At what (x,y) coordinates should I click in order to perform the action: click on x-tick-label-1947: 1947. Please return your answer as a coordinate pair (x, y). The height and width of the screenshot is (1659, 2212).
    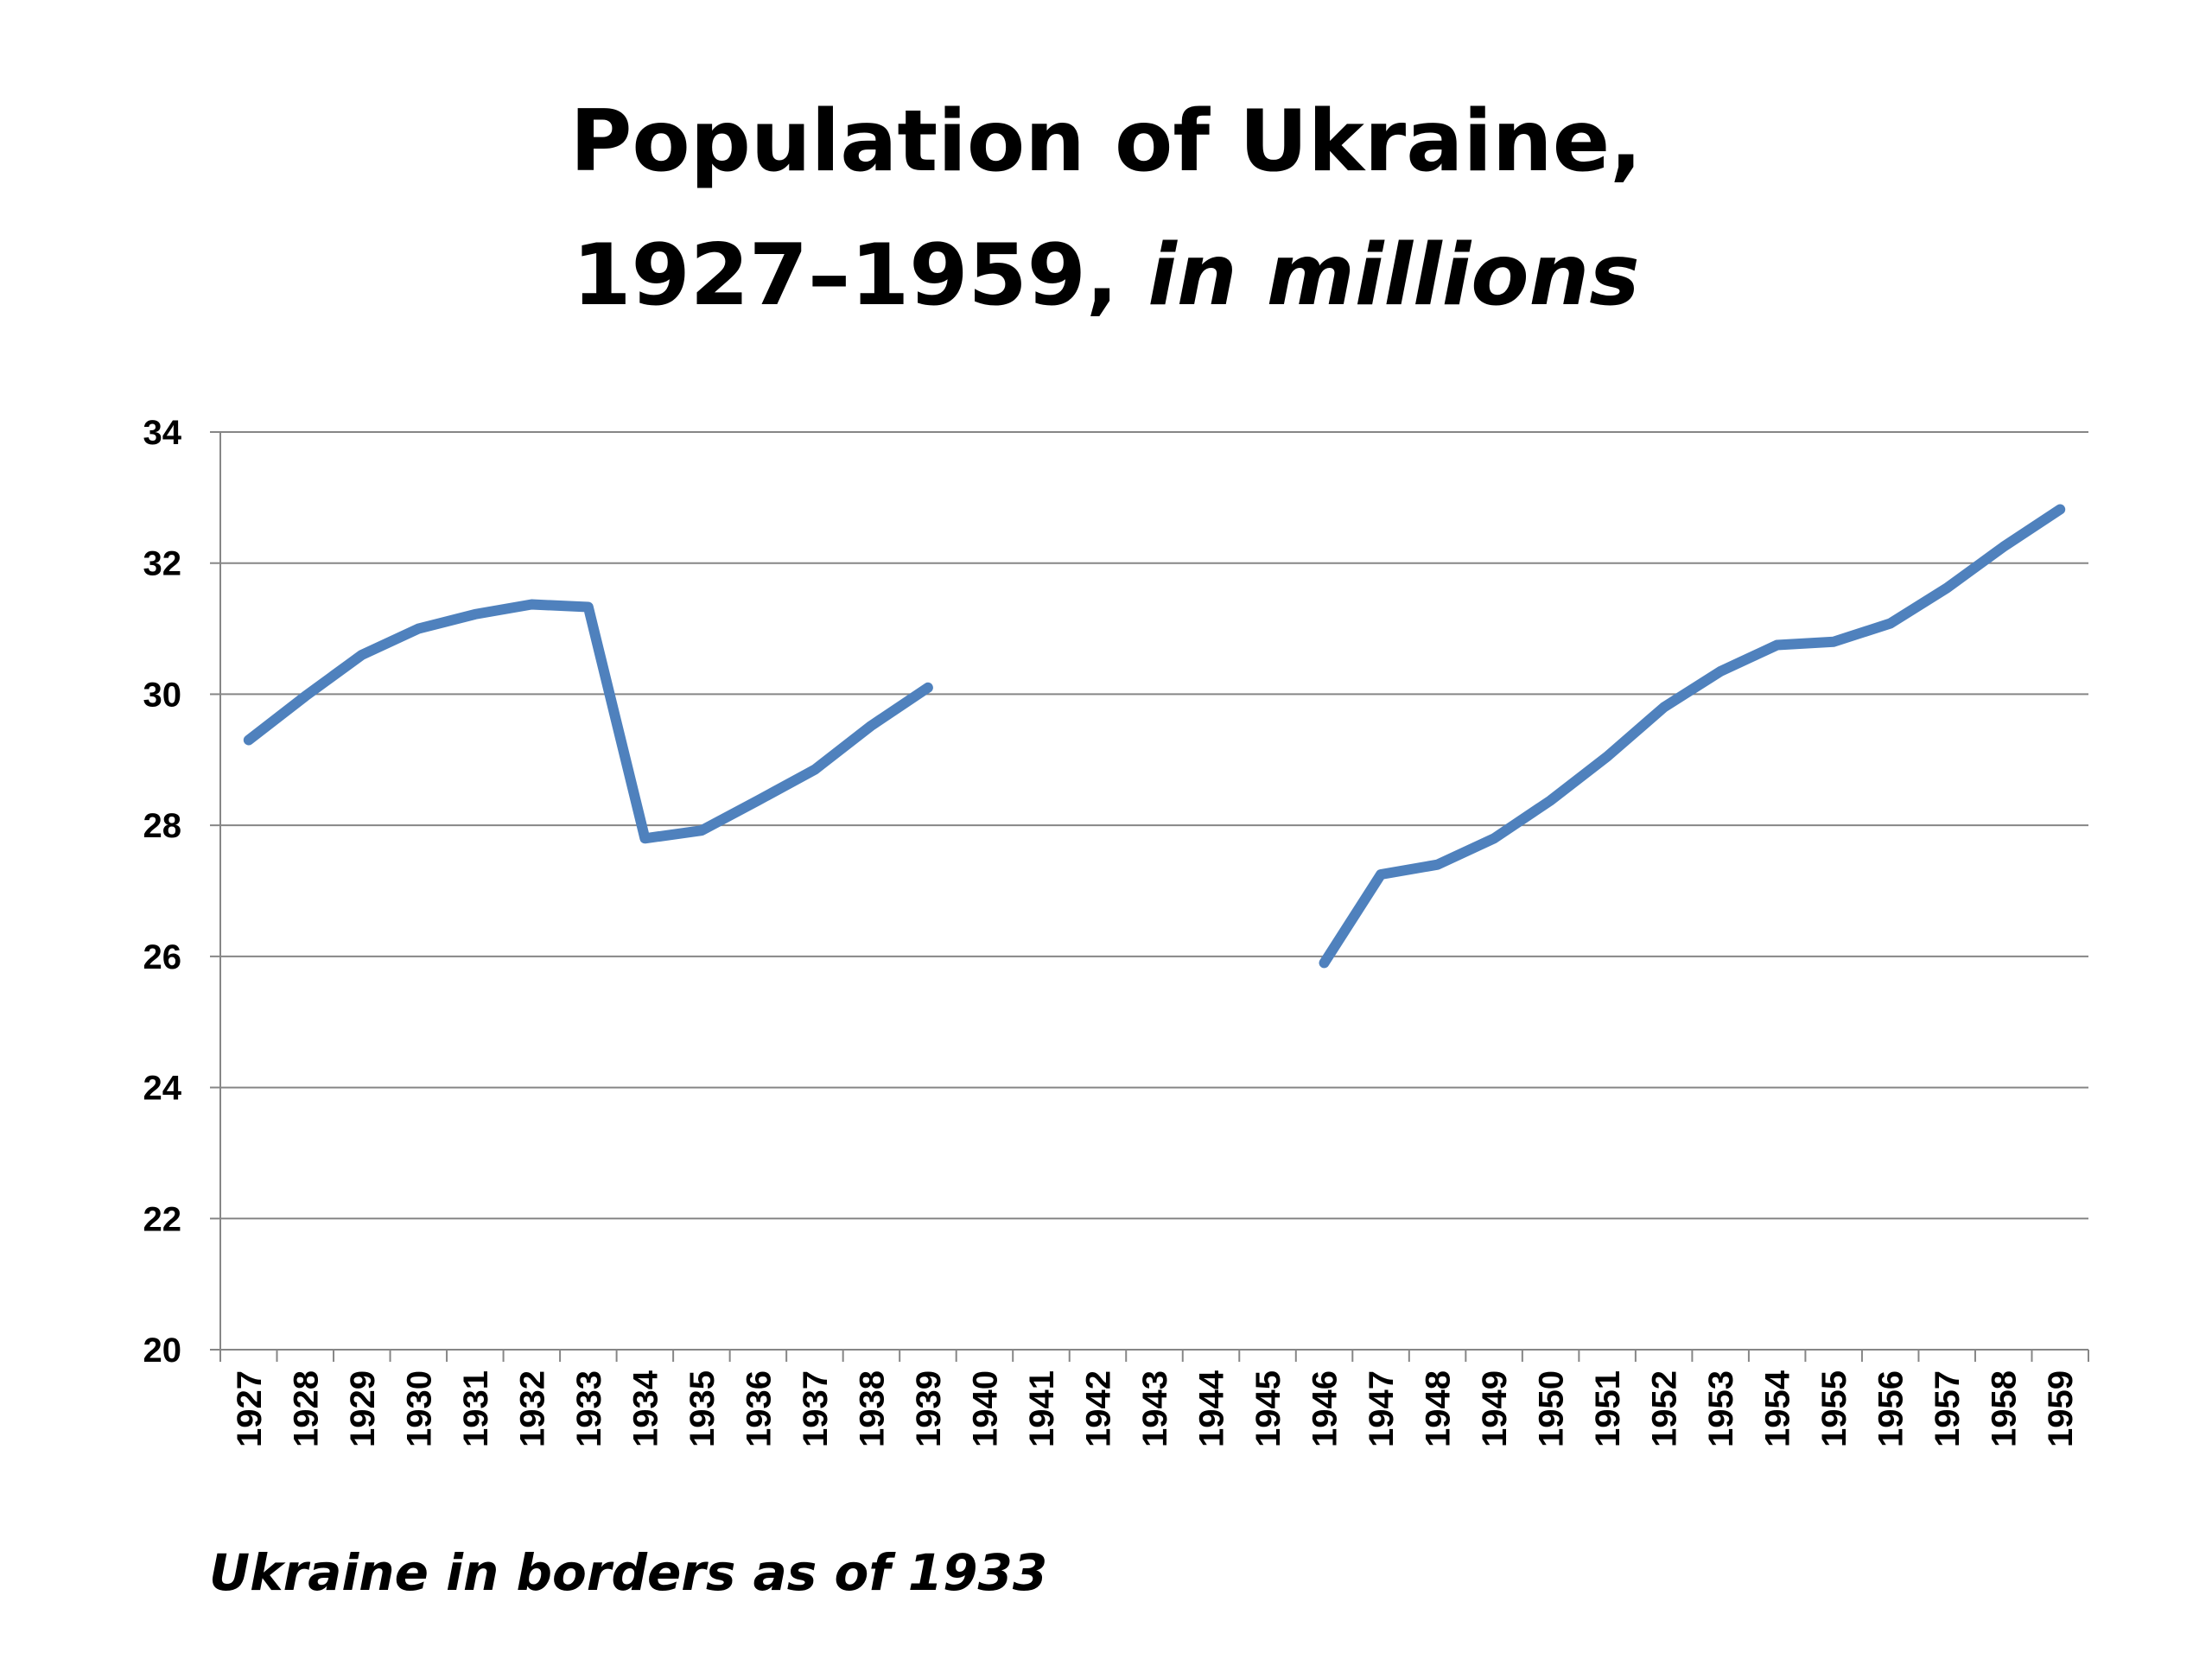
    Looking at the image, I should click on (1382, 1408).